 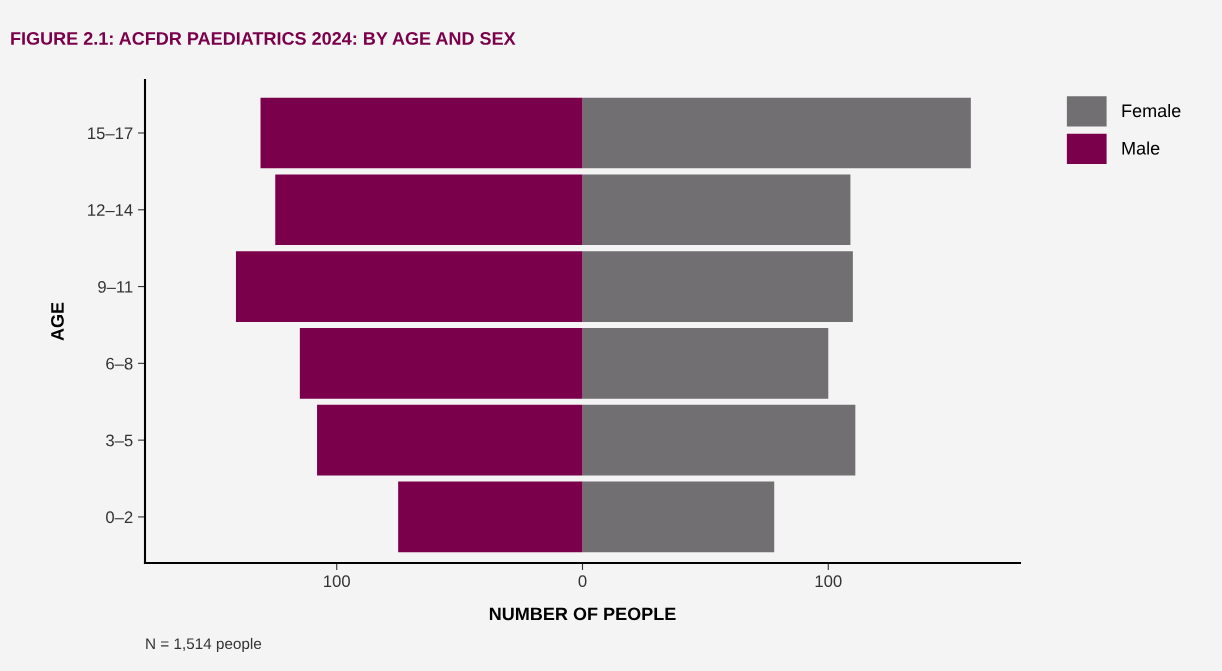 I want to click on y-tick-label: 6–8, so click(x=119, y=363).